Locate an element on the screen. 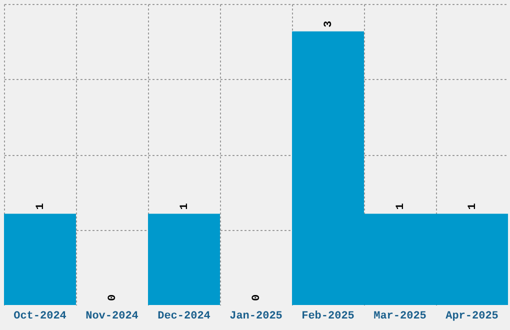 The width and height of the screenshot is (510, 330). x-tick-label: Feb-2025 is located at coordinates (328, 316).